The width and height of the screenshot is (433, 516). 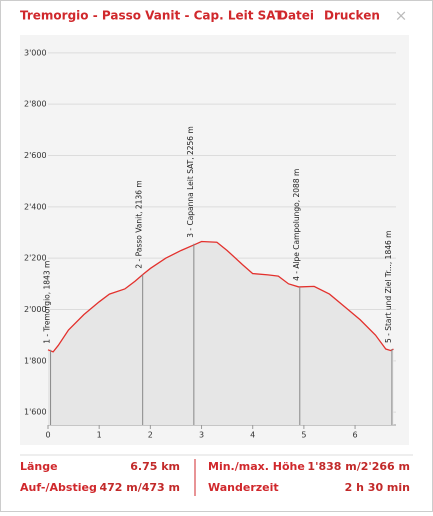 What do you see at coordinates (99, 435) in the screenshot?
I see `x-tick-label: 1` at bounding box center [99, 435].